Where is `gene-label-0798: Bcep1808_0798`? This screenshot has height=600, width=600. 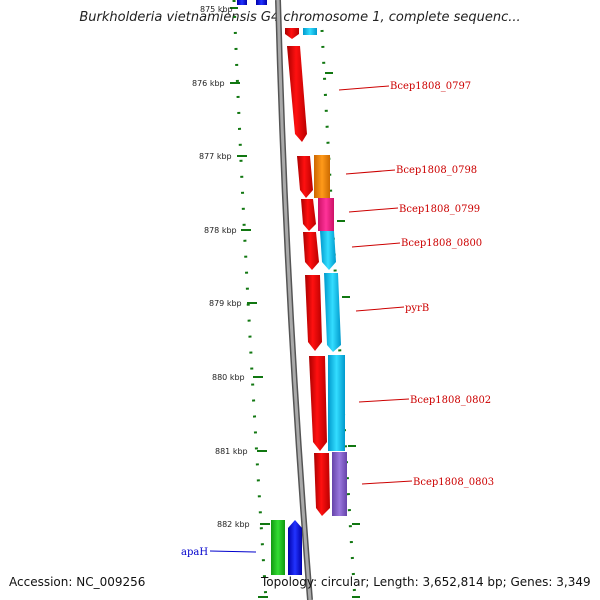
gene-label-0798: Bcep1808_0798 is located at coordinates (436, 170).